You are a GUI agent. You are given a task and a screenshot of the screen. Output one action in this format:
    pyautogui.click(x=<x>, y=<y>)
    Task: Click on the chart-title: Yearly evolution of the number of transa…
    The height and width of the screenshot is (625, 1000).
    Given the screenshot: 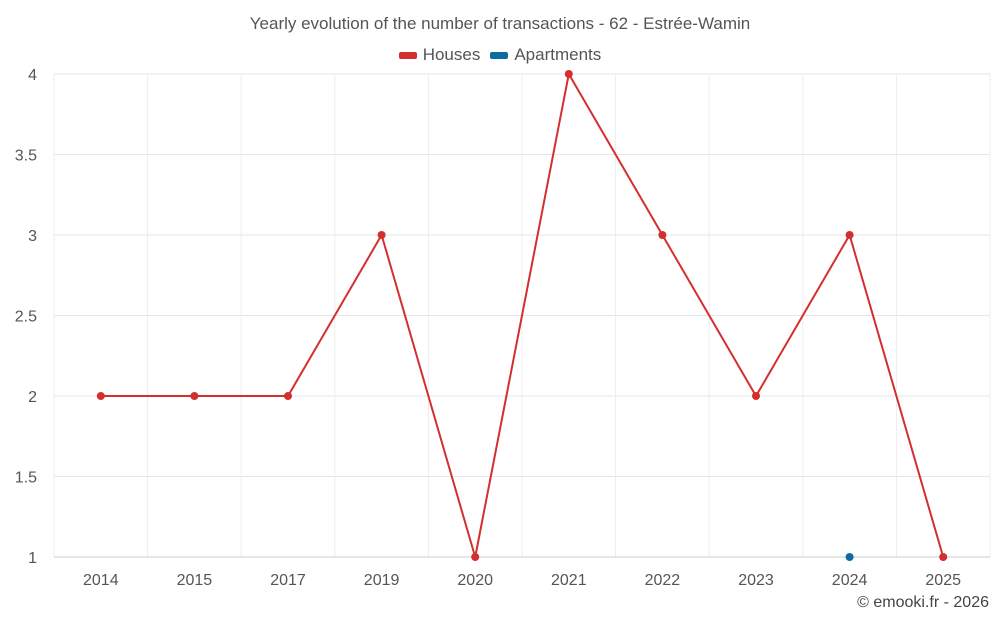 What is the action you would take?
    pyautogui.click(x=500, y=23)
    